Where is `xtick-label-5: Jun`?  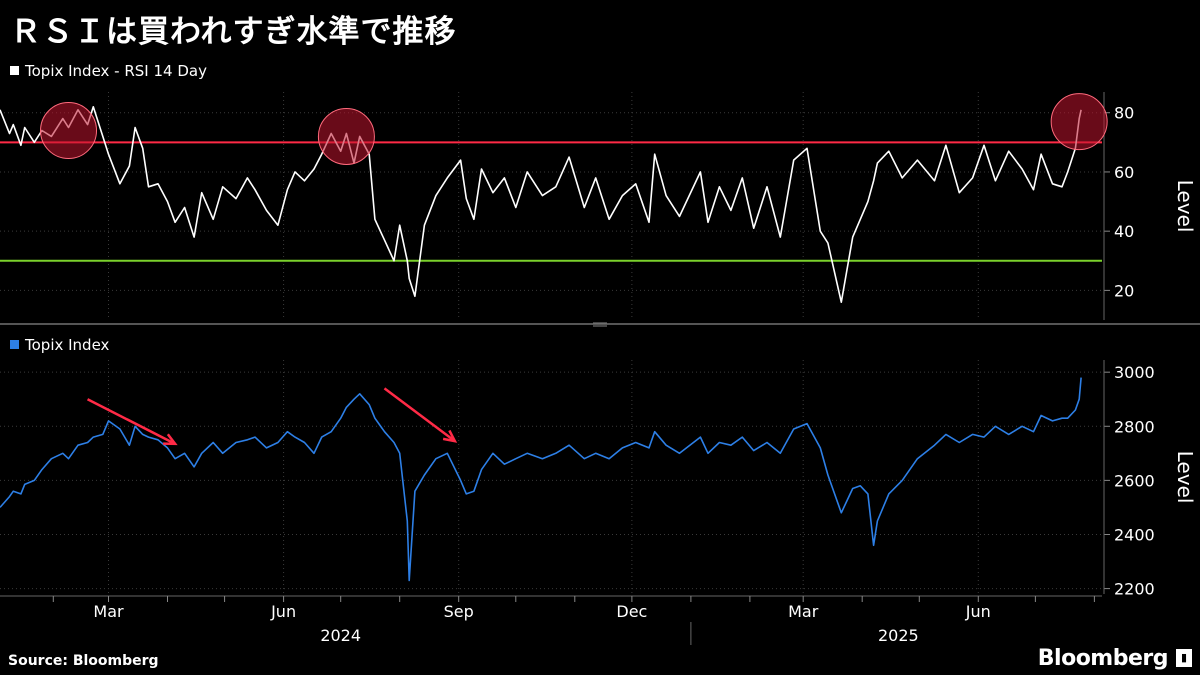 xtick-label-5: Jun is located at coordinates (978, 611).